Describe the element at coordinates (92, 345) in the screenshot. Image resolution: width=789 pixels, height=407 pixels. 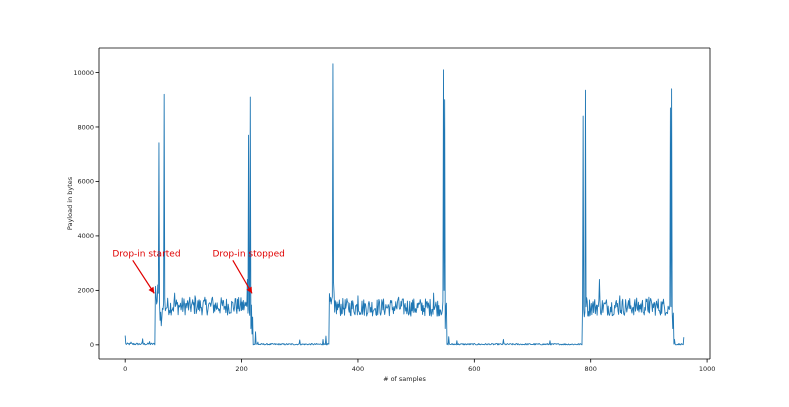
I see `y-tick-label: 0` at that location.